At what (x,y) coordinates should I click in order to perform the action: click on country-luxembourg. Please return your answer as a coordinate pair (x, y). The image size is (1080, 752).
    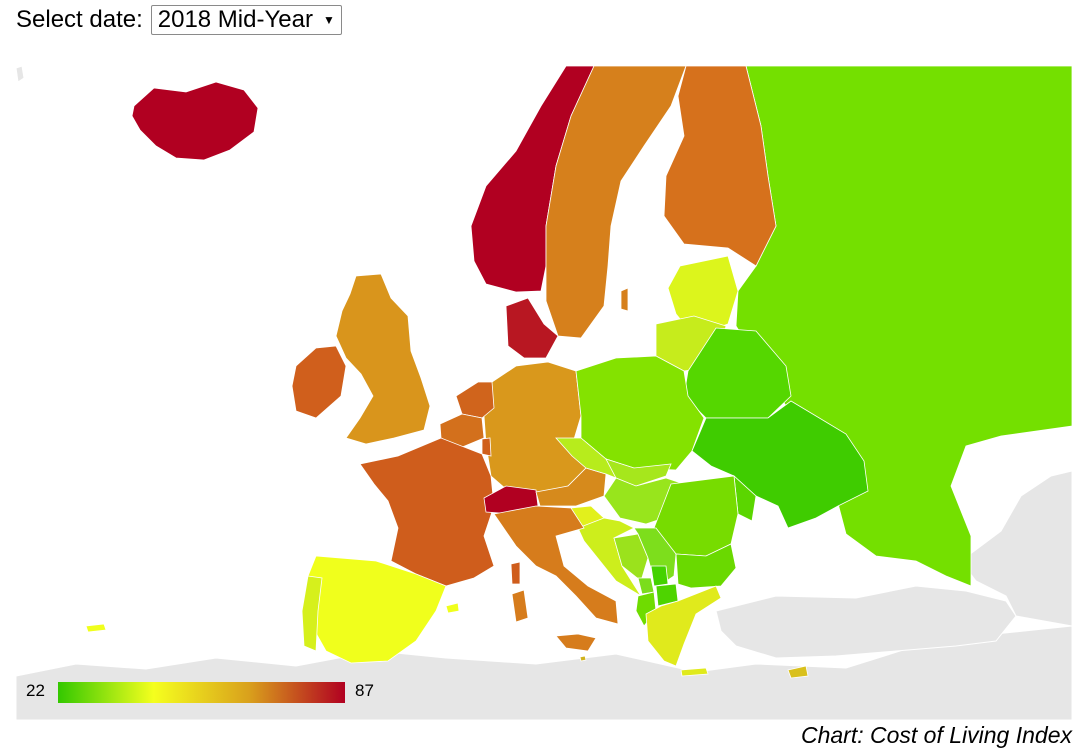
    Looking at the image, I should click on (486, 447).